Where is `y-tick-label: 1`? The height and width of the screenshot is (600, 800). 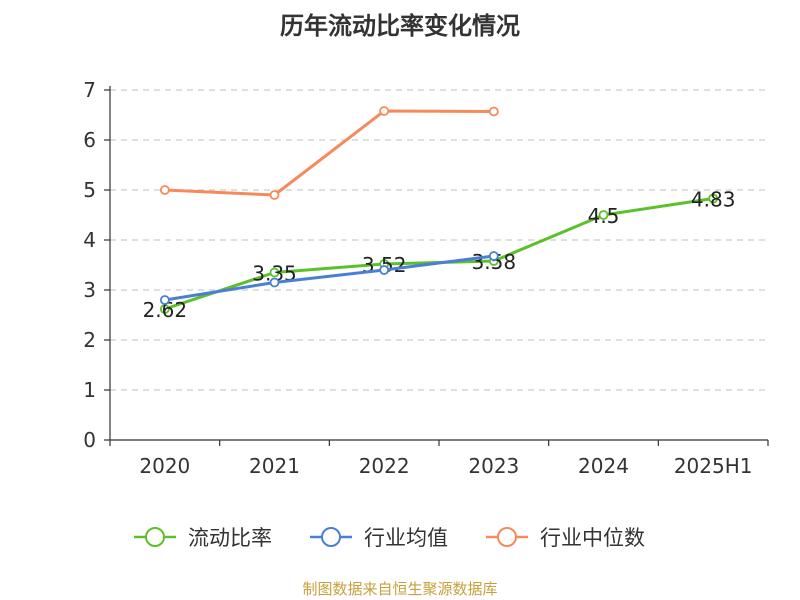 y-tick-label: 1 is located at coordinates (89, 390).